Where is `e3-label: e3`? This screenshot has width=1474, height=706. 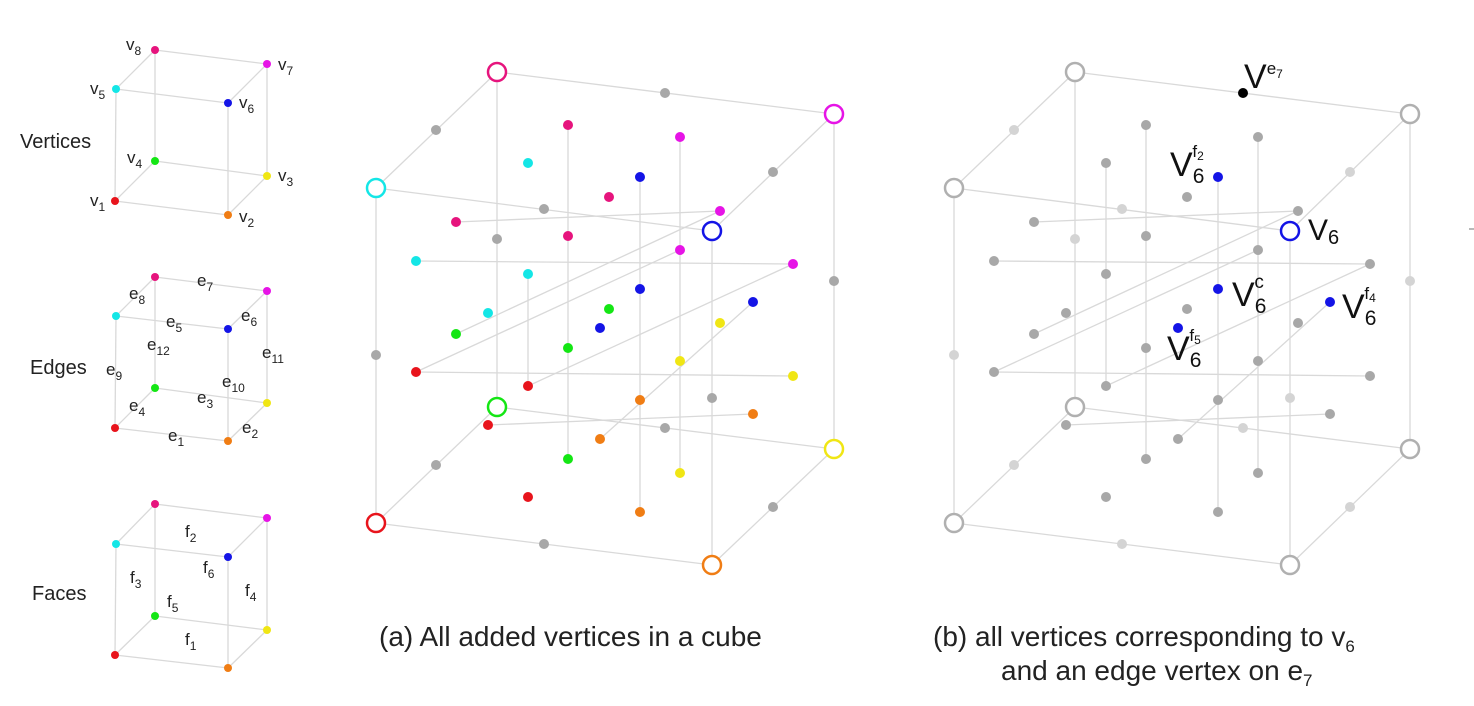
e3-label: e3 is located at coordinates (205, 399).